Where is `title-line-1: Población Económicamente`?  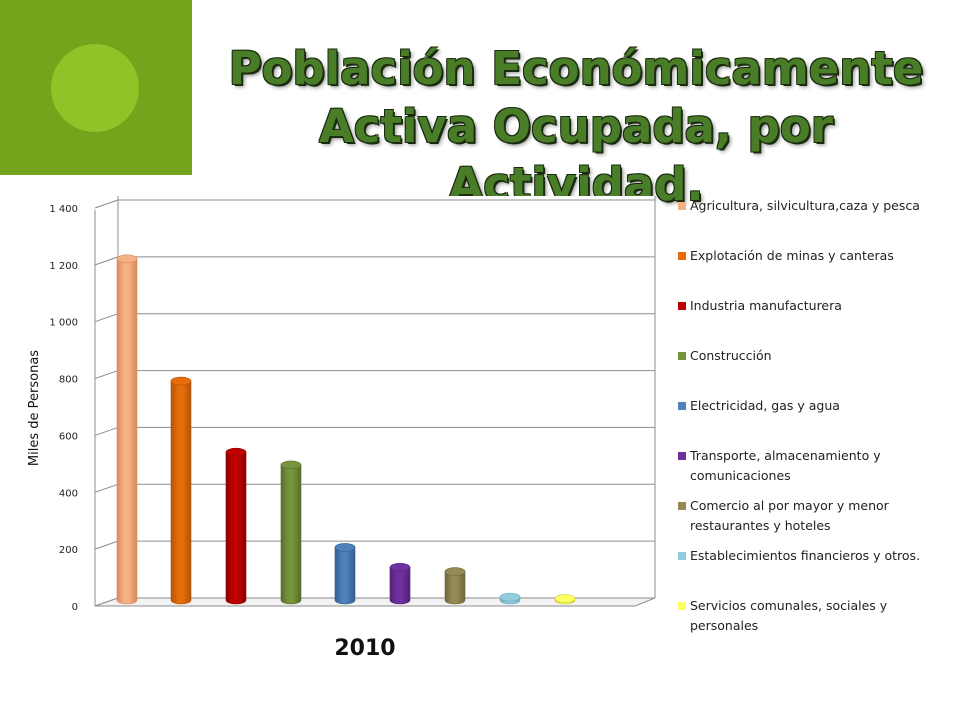
title-line-1: Población Económicamente is located at coordinates (576, 68).